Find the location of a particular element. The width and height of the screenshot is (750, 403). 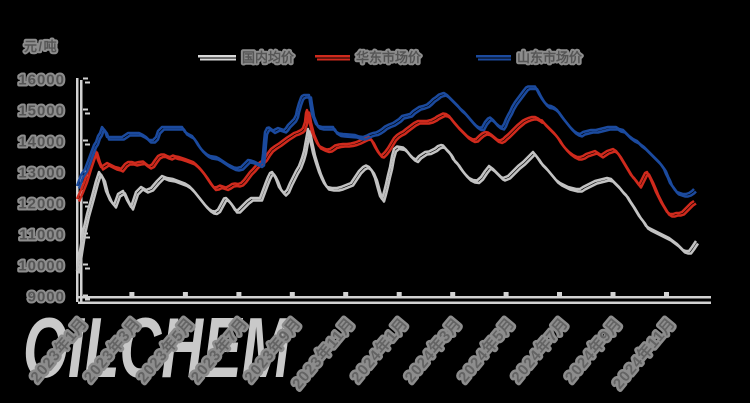

svg-text: 9000 is located at coordinates (46, 297).